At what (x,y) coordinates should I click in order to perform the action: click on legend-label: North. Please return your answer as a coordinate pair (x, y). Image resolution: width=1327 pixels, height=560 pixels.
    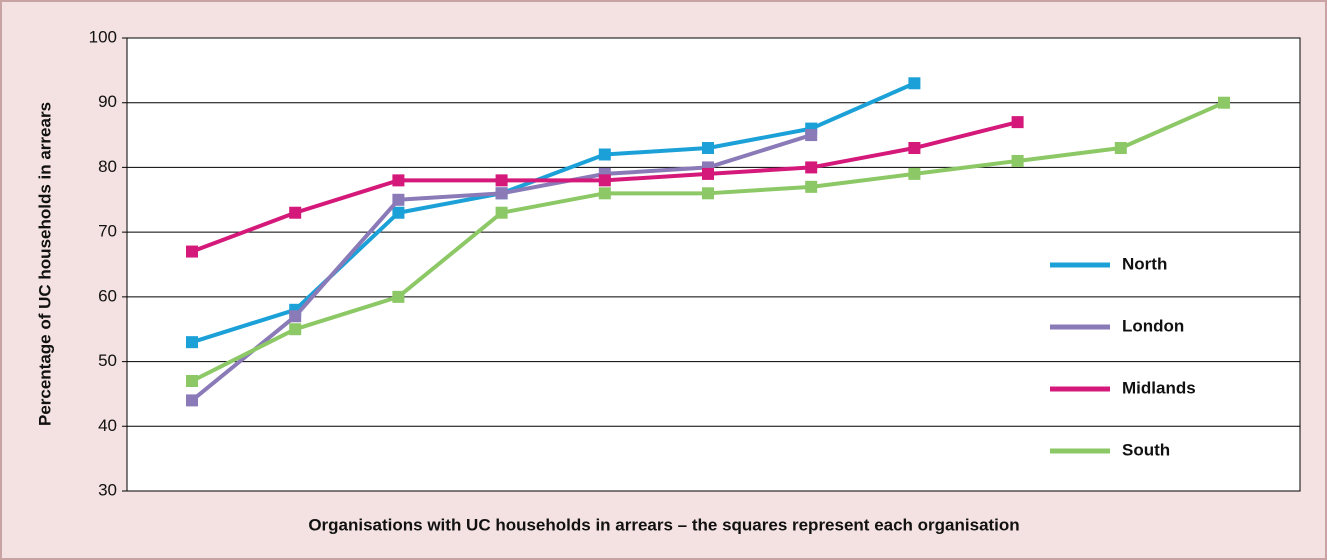
    Looking at the image, I should click on (1144, 263).